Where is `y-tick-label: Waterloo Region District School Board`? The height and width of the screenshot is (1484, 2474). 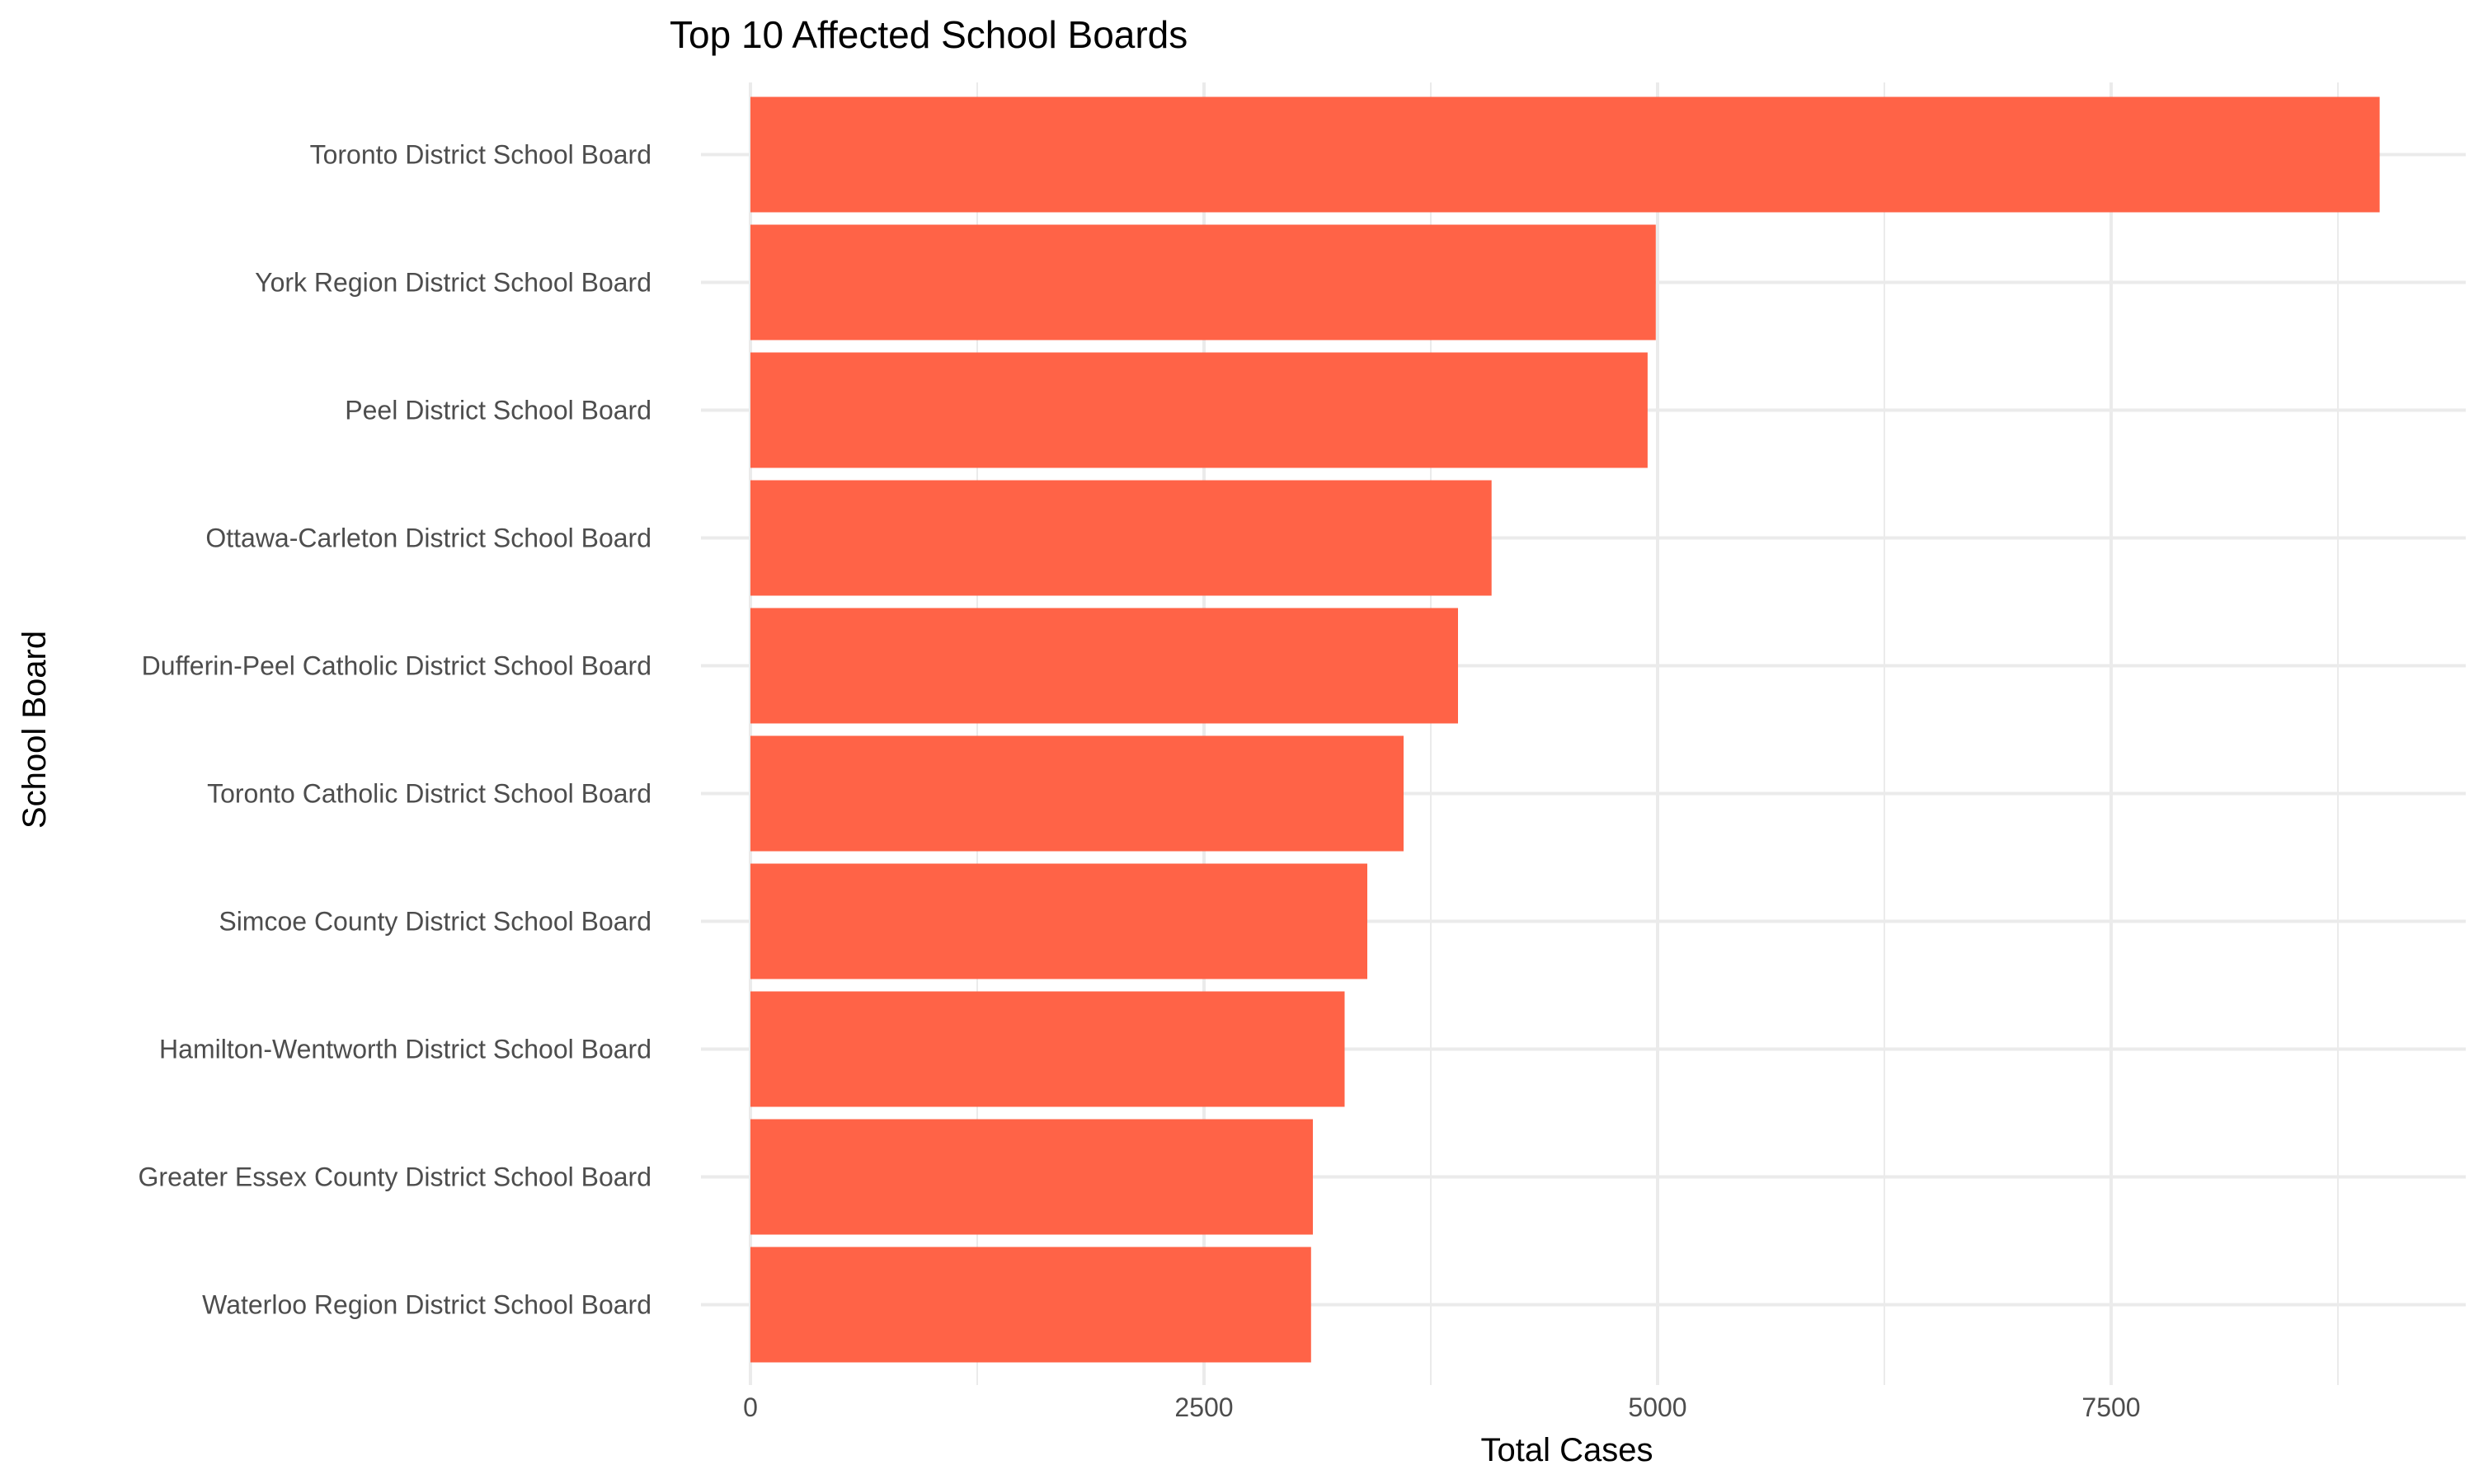
y-tick-label: Waterloo Region District School Board is located at coordinates (426, 1305).